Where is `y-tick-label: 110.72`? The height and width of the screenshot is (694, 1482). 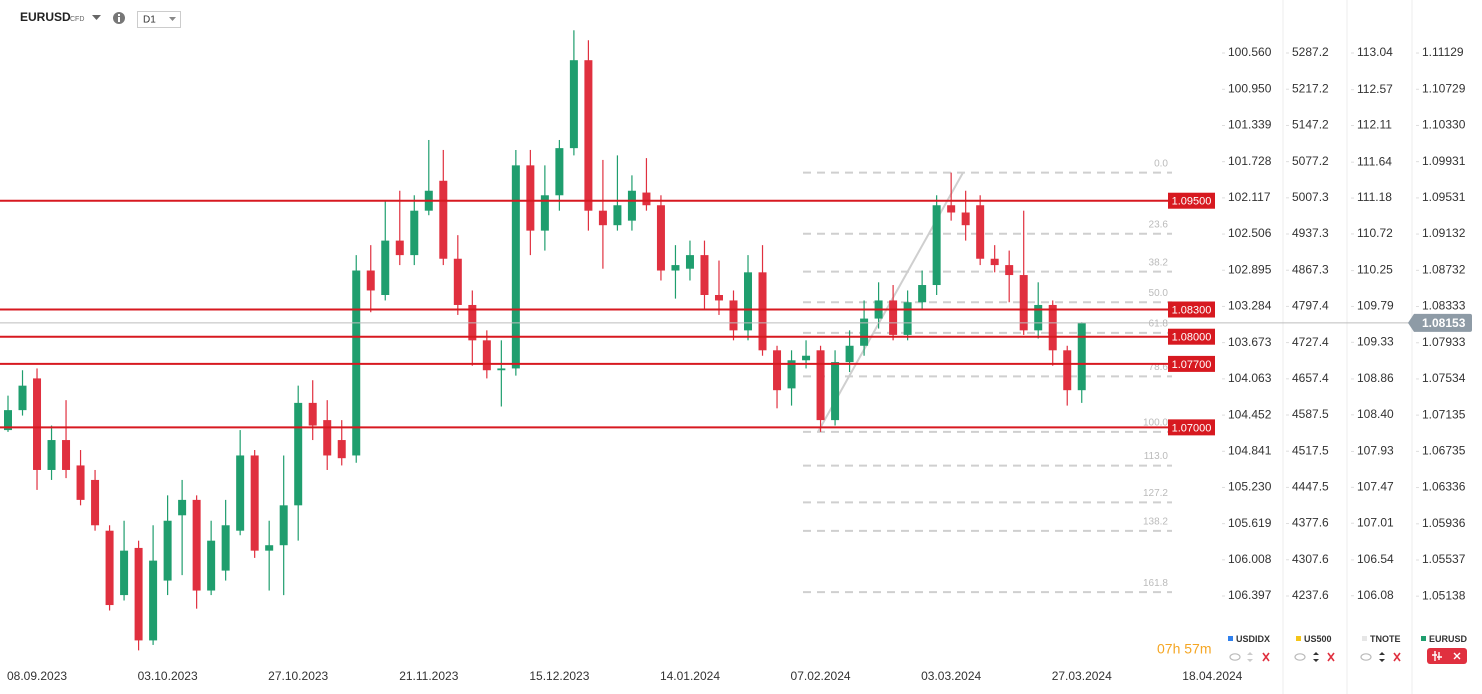
y-tick-label: 110.72 is located at coordinates (1375, 233).